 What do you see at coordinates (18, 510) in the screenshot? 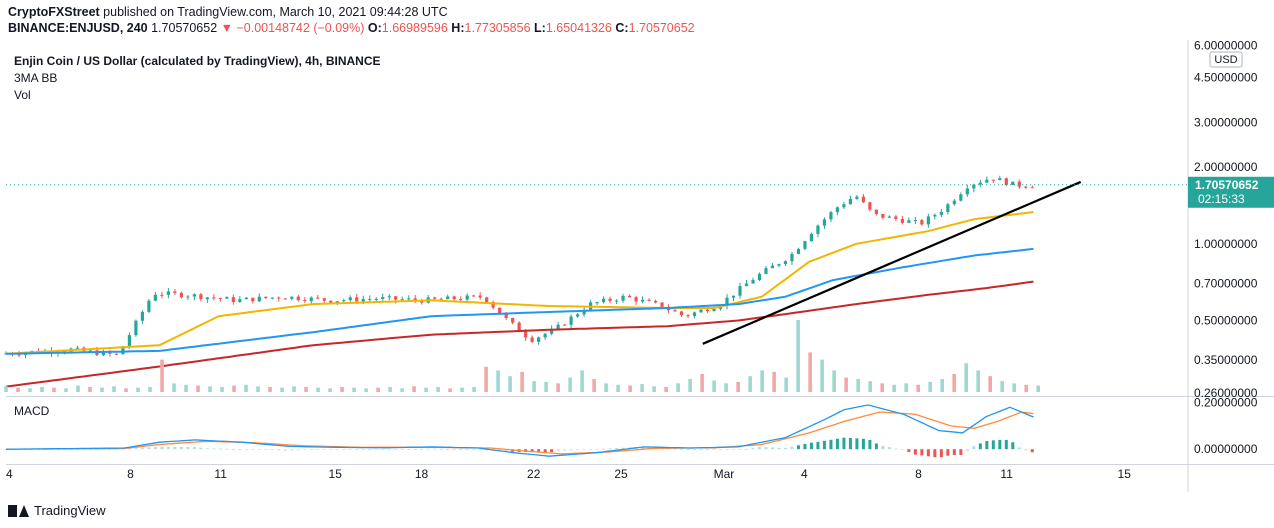
I see `tradingview-logo-icon` at bounding box center [18, 510].